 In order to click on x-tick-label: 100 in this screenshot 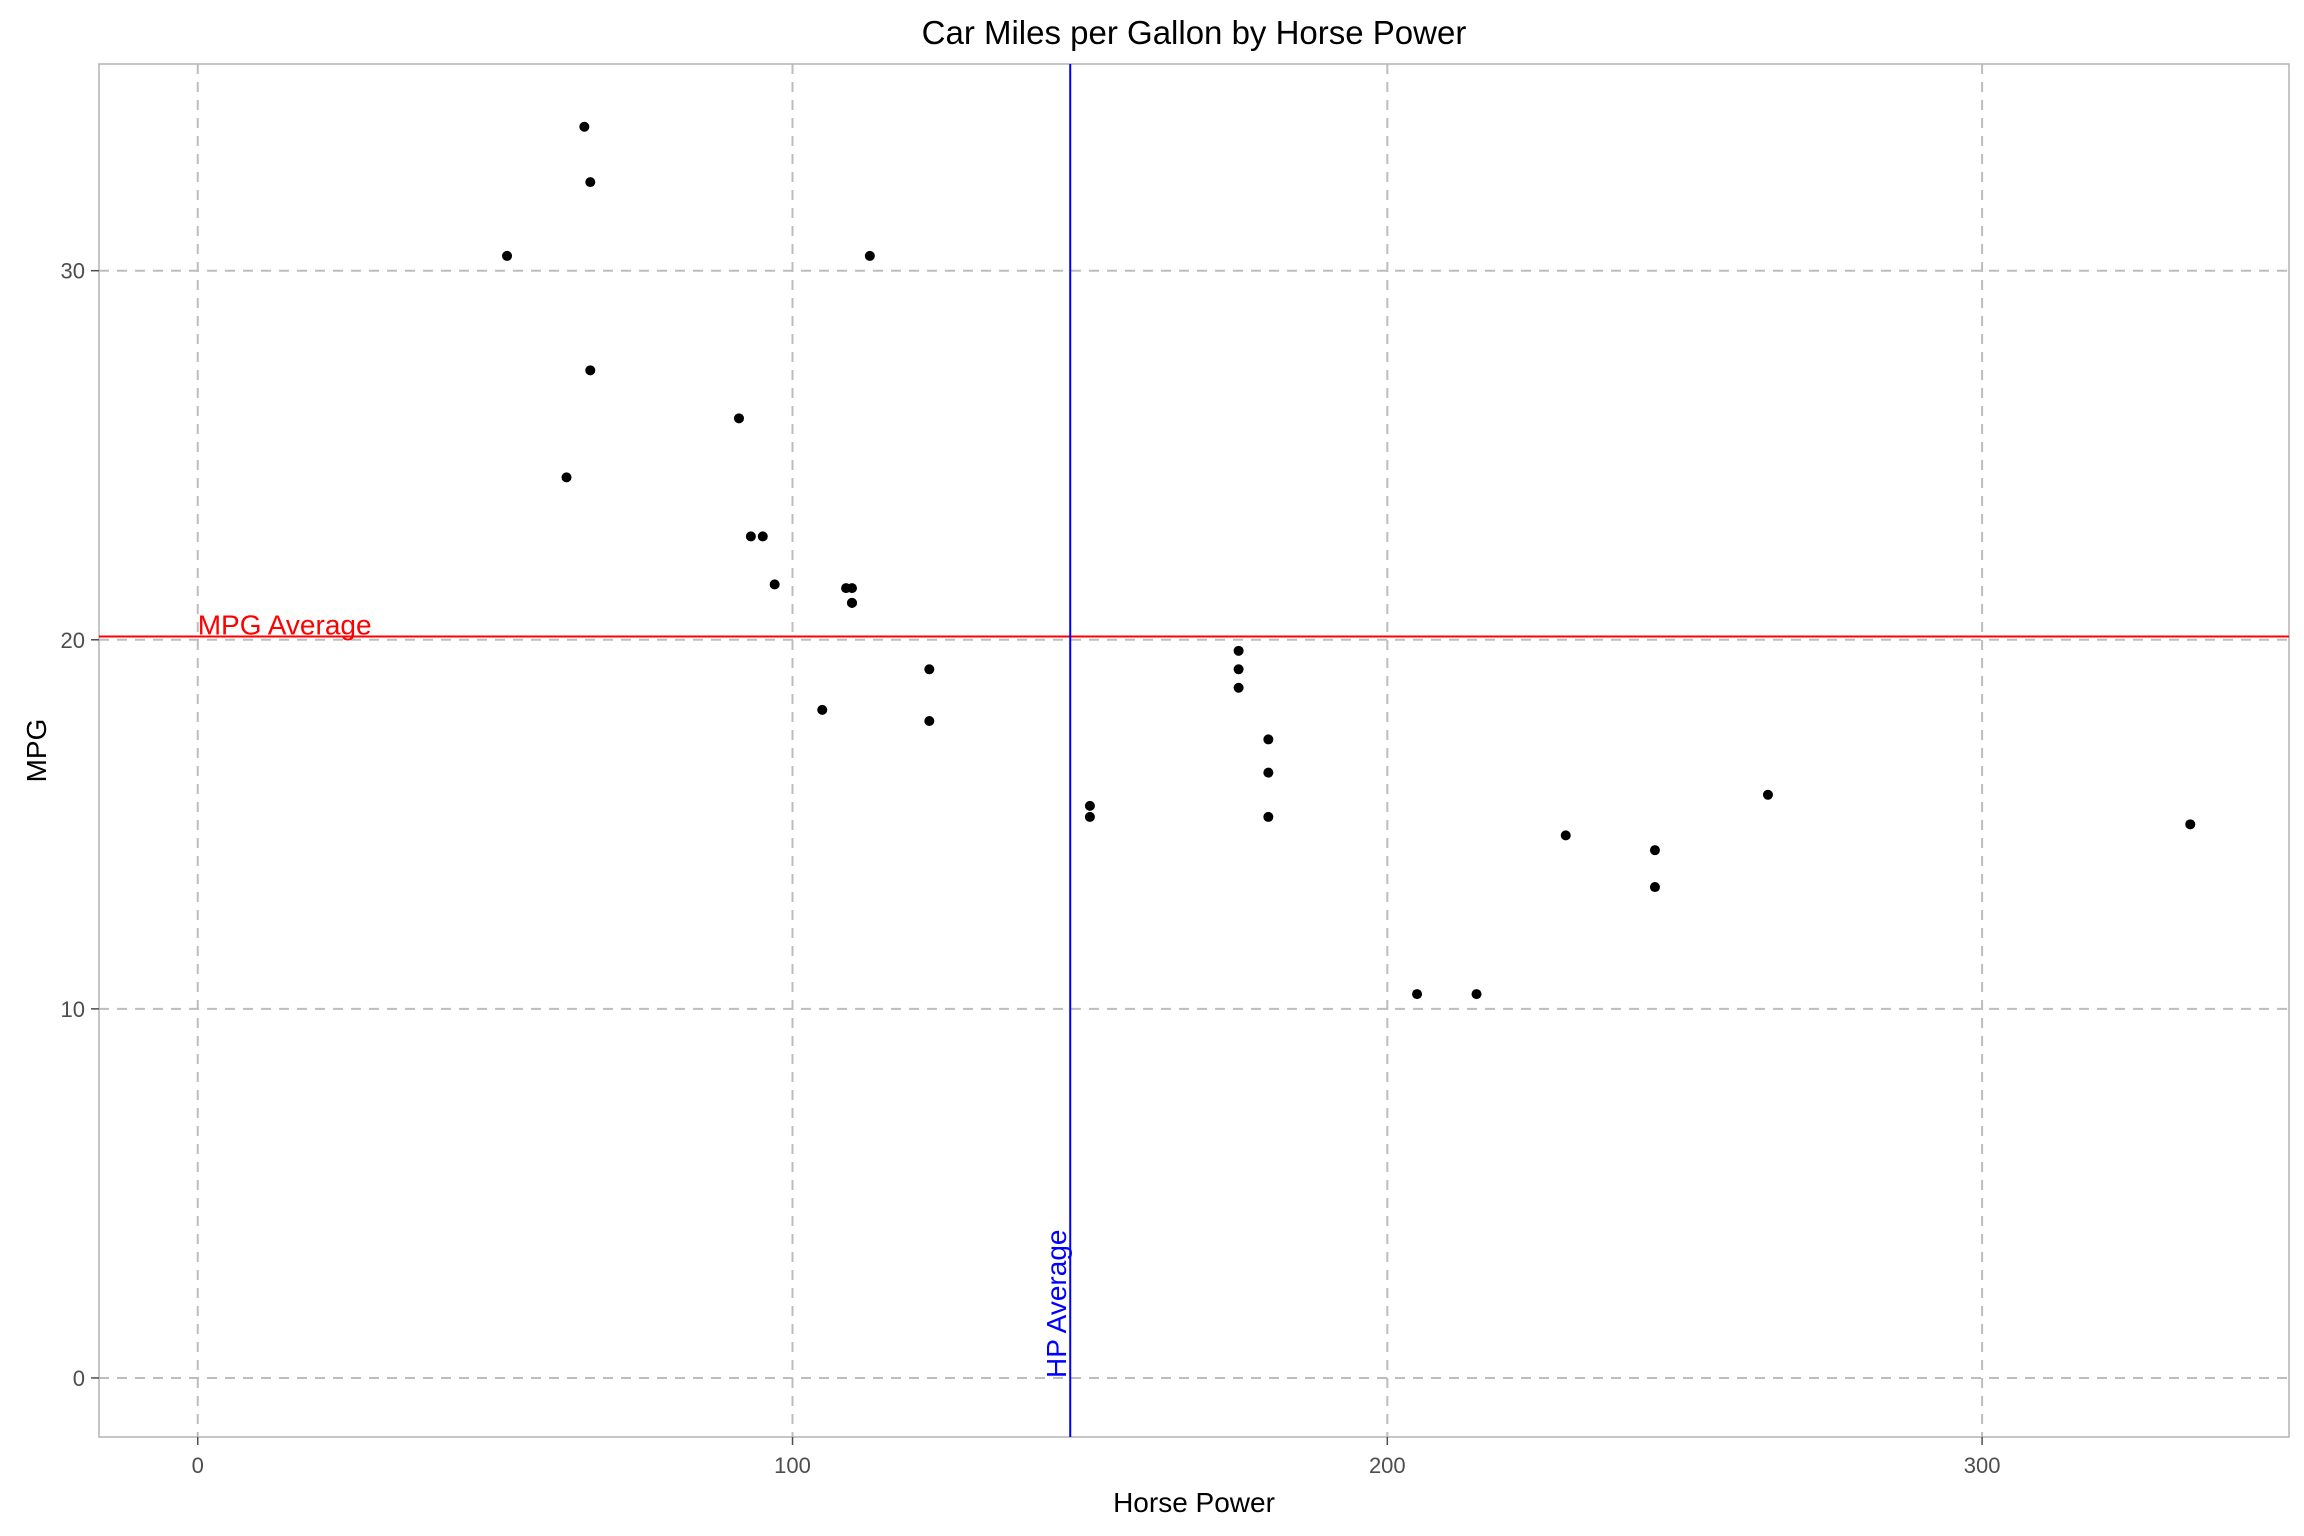, I will do `click(792, 1465)`.